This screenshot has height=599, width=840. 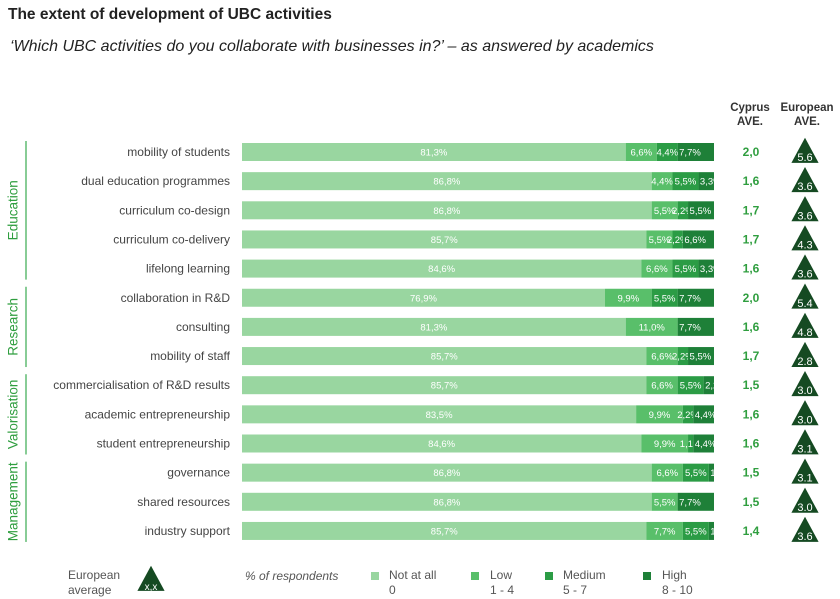 What do you see at coordinates (652, 327) in the screenshot?
I see `bar-data-label: 11,0%` at bounding box center [652, 327].